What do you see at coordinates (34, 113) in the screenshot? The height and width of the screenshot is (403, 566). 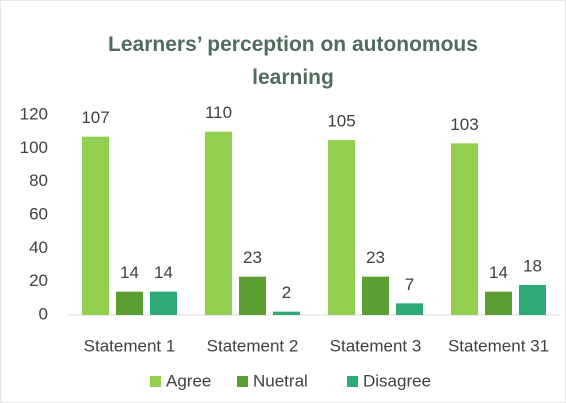 I see `y-tick-label: 120` at bounding box center [34, 113].